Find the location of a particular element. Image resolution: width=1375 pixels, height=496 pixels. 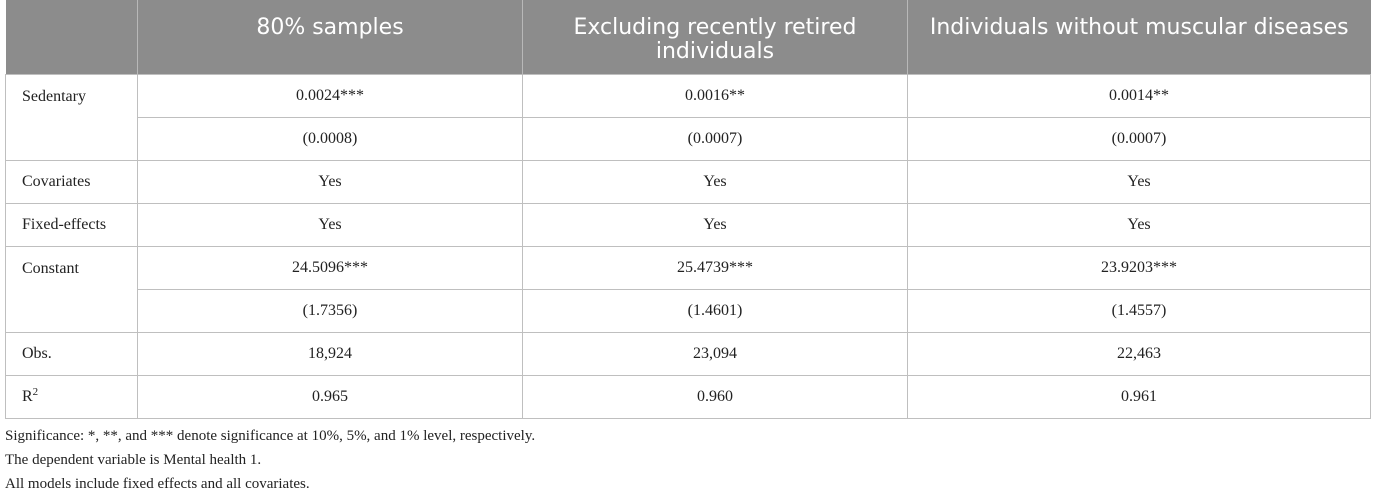

sedentary-se-1: (0.0008) is located at coordinates (330, 138).